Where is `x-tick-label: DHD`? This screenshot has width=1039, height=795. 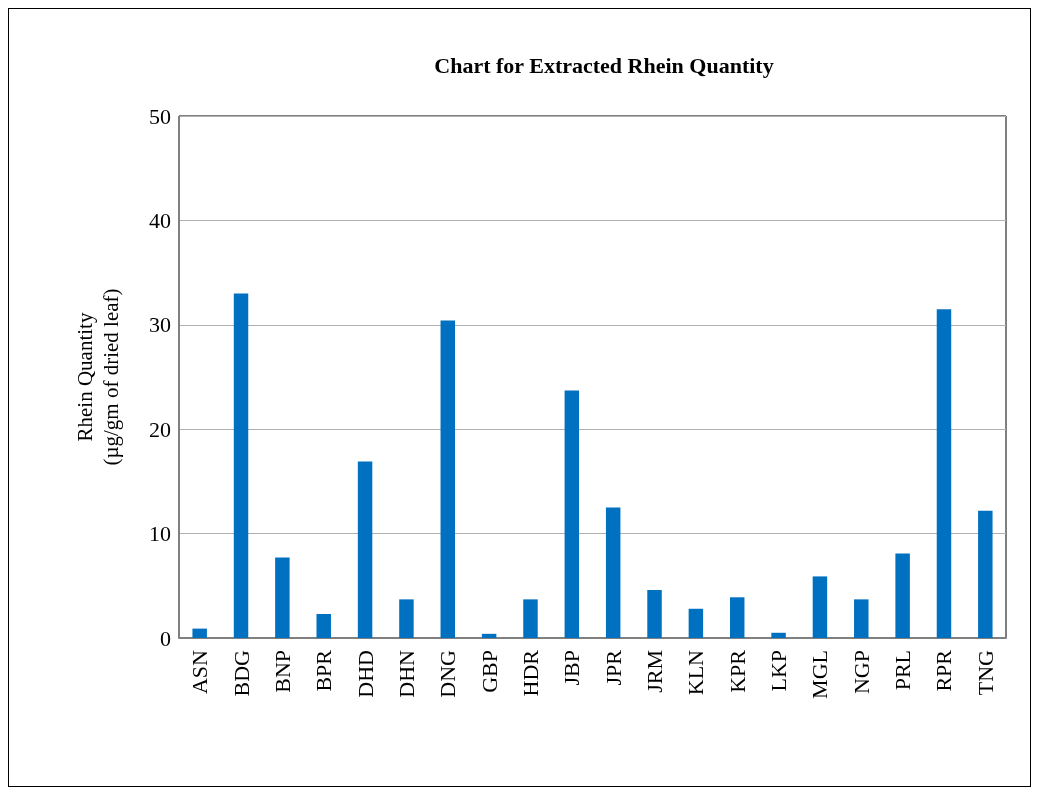 x-tick-label: DHD is located at coordinates (365, 674).